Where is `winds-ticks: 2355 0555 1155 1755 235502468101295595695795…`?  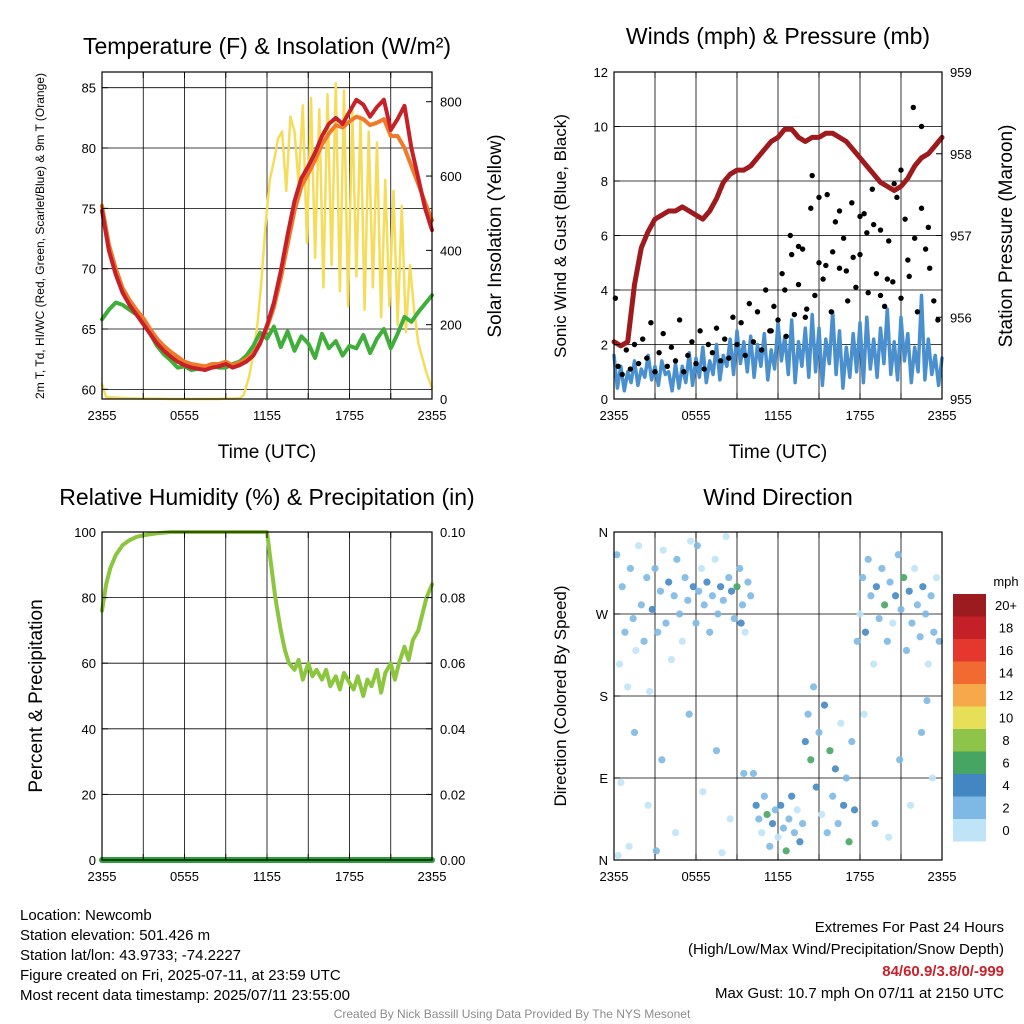
winds-ticks: 2355 0555 1155 1755 235502468101295595695795… is located at coordinates (783, 244).